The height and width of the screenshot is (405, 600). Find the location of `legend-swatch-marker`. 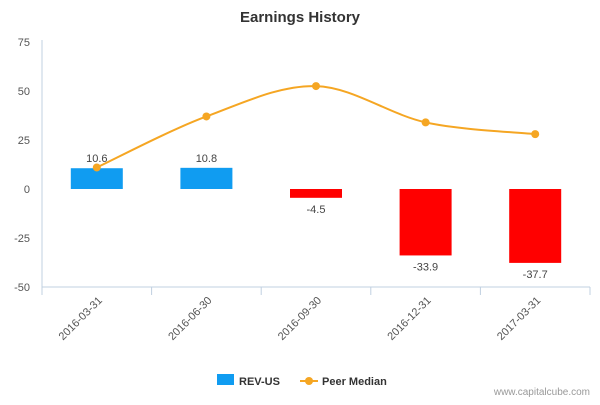

legend-swatch-marker is located at coordinates (309, 381).